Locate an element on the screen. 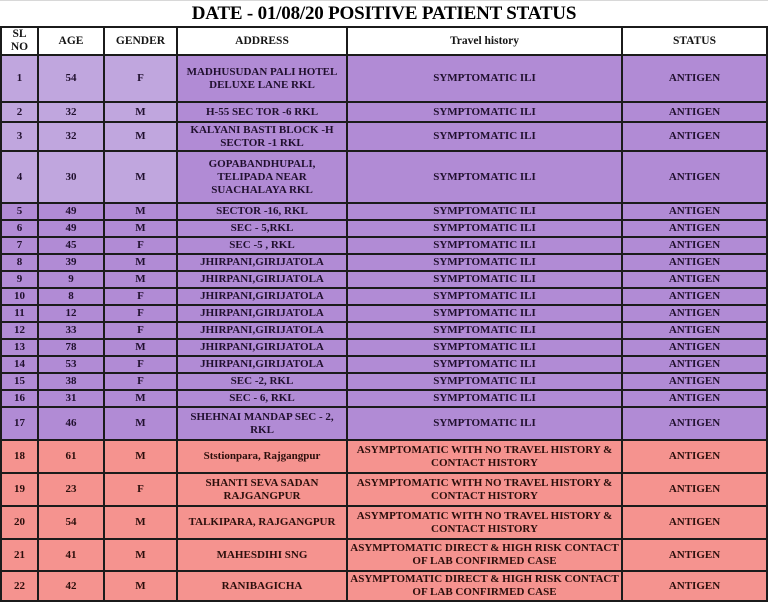 The height and width of the screenshot is (602, 768). column-header-address: ADDRESS is located at coordinates (262, 41).